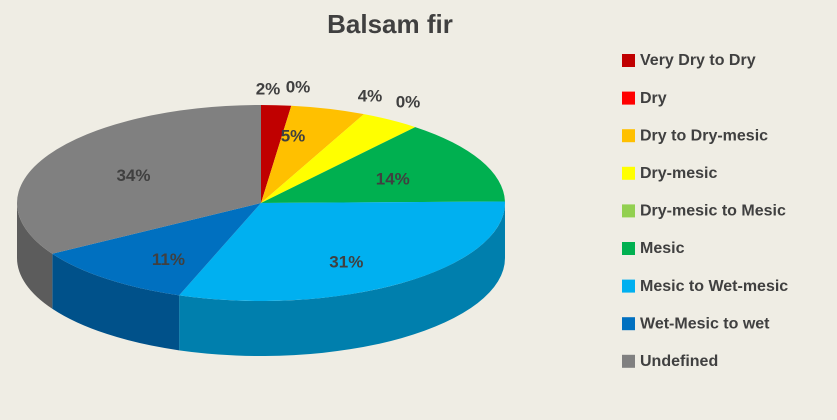 The height and width of the screenshot is (420, 837). Describe the element at coordinates (293, 135) in the screenshot. I see `data-label: 5%` at that location.